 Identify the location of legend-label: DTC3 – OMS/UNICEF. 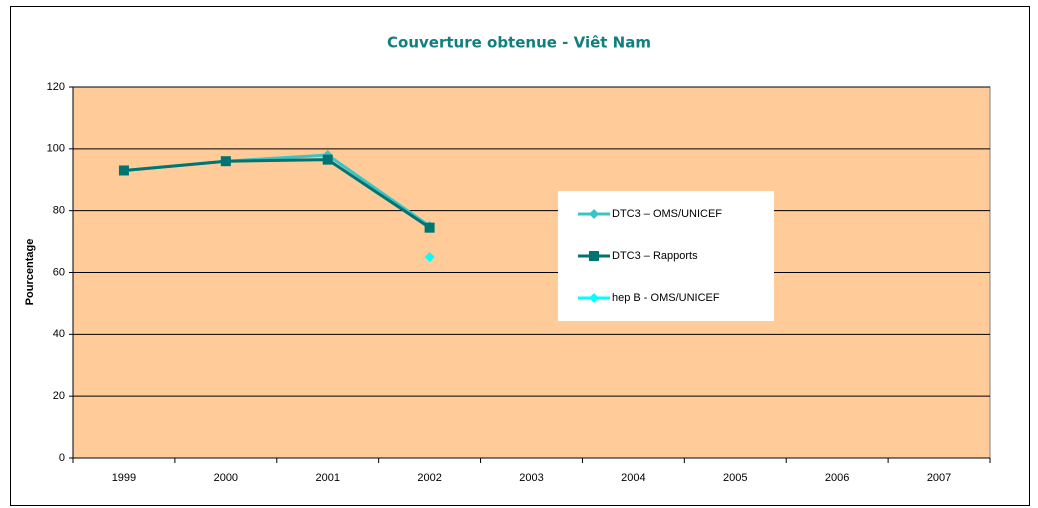
(667, 214).